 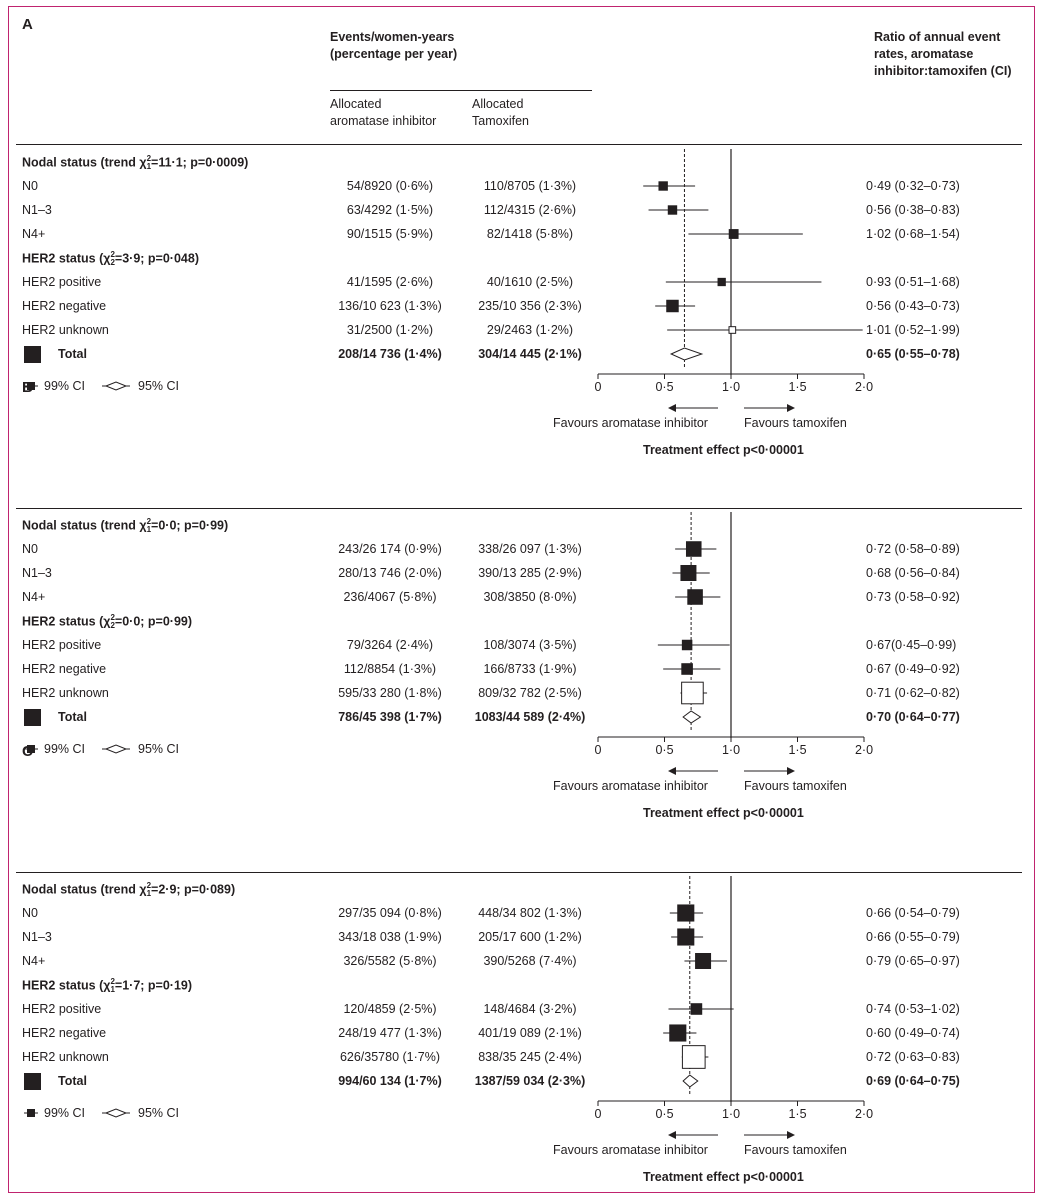 What do you see at coordinates (390, 961) in the screenshot?
I see `ai-events: 326/5582 (5·8%)` at bounding box center [390, 961].